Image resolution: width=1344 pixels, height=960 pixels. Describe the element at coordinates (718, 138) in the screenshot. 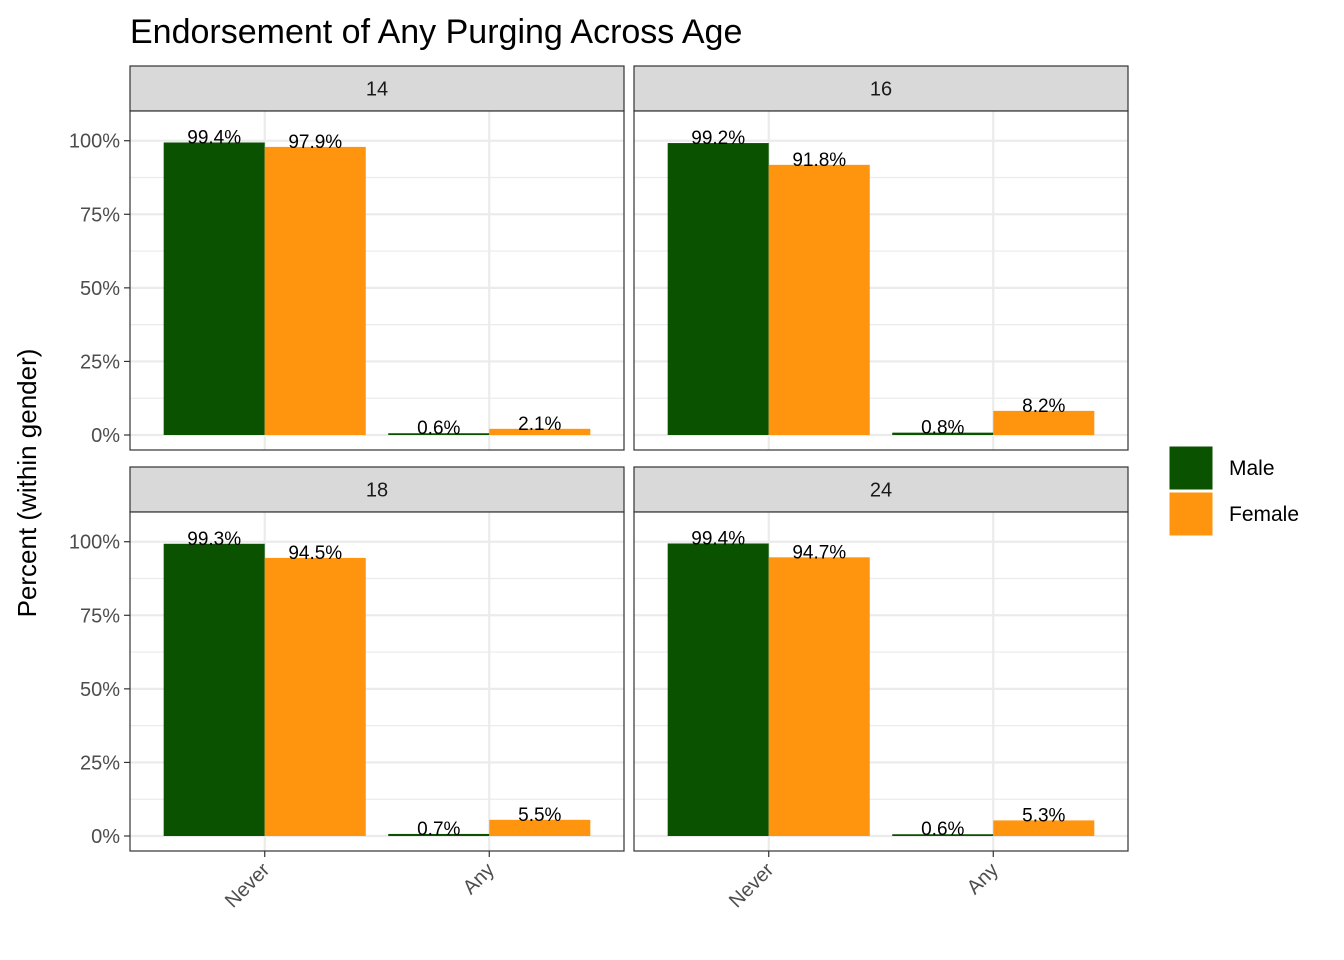

I see `data-label: 99.2%` at that location.